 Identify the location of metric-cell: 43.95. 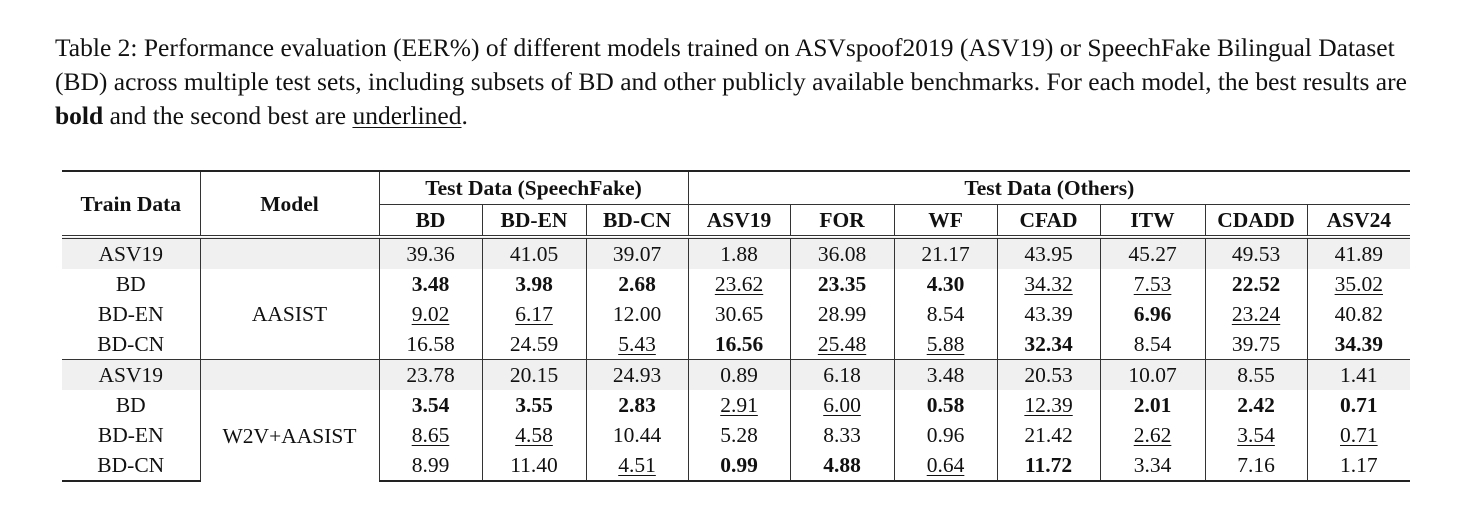
(1049, 252).